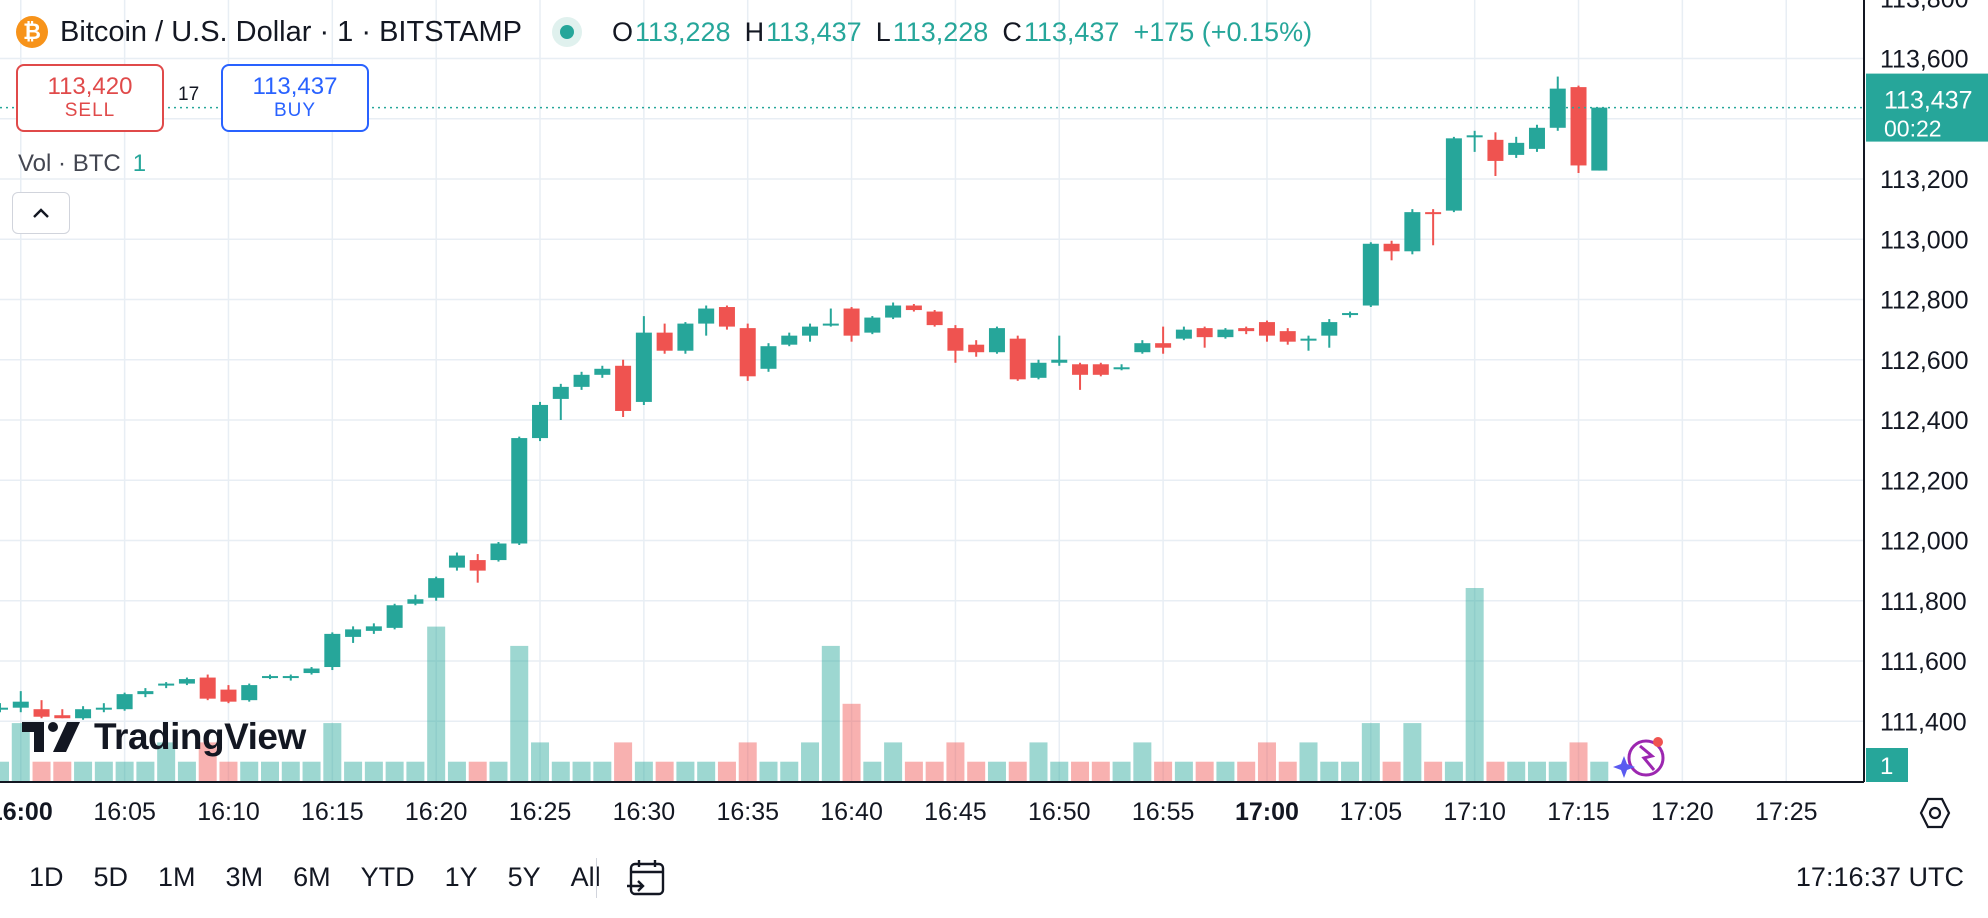 The width and height of the screenshot is (1988, 918). Describe the element at coordinates (1924, 240) in the screenshot. I see `y-tick-label: 113,000` at that location.